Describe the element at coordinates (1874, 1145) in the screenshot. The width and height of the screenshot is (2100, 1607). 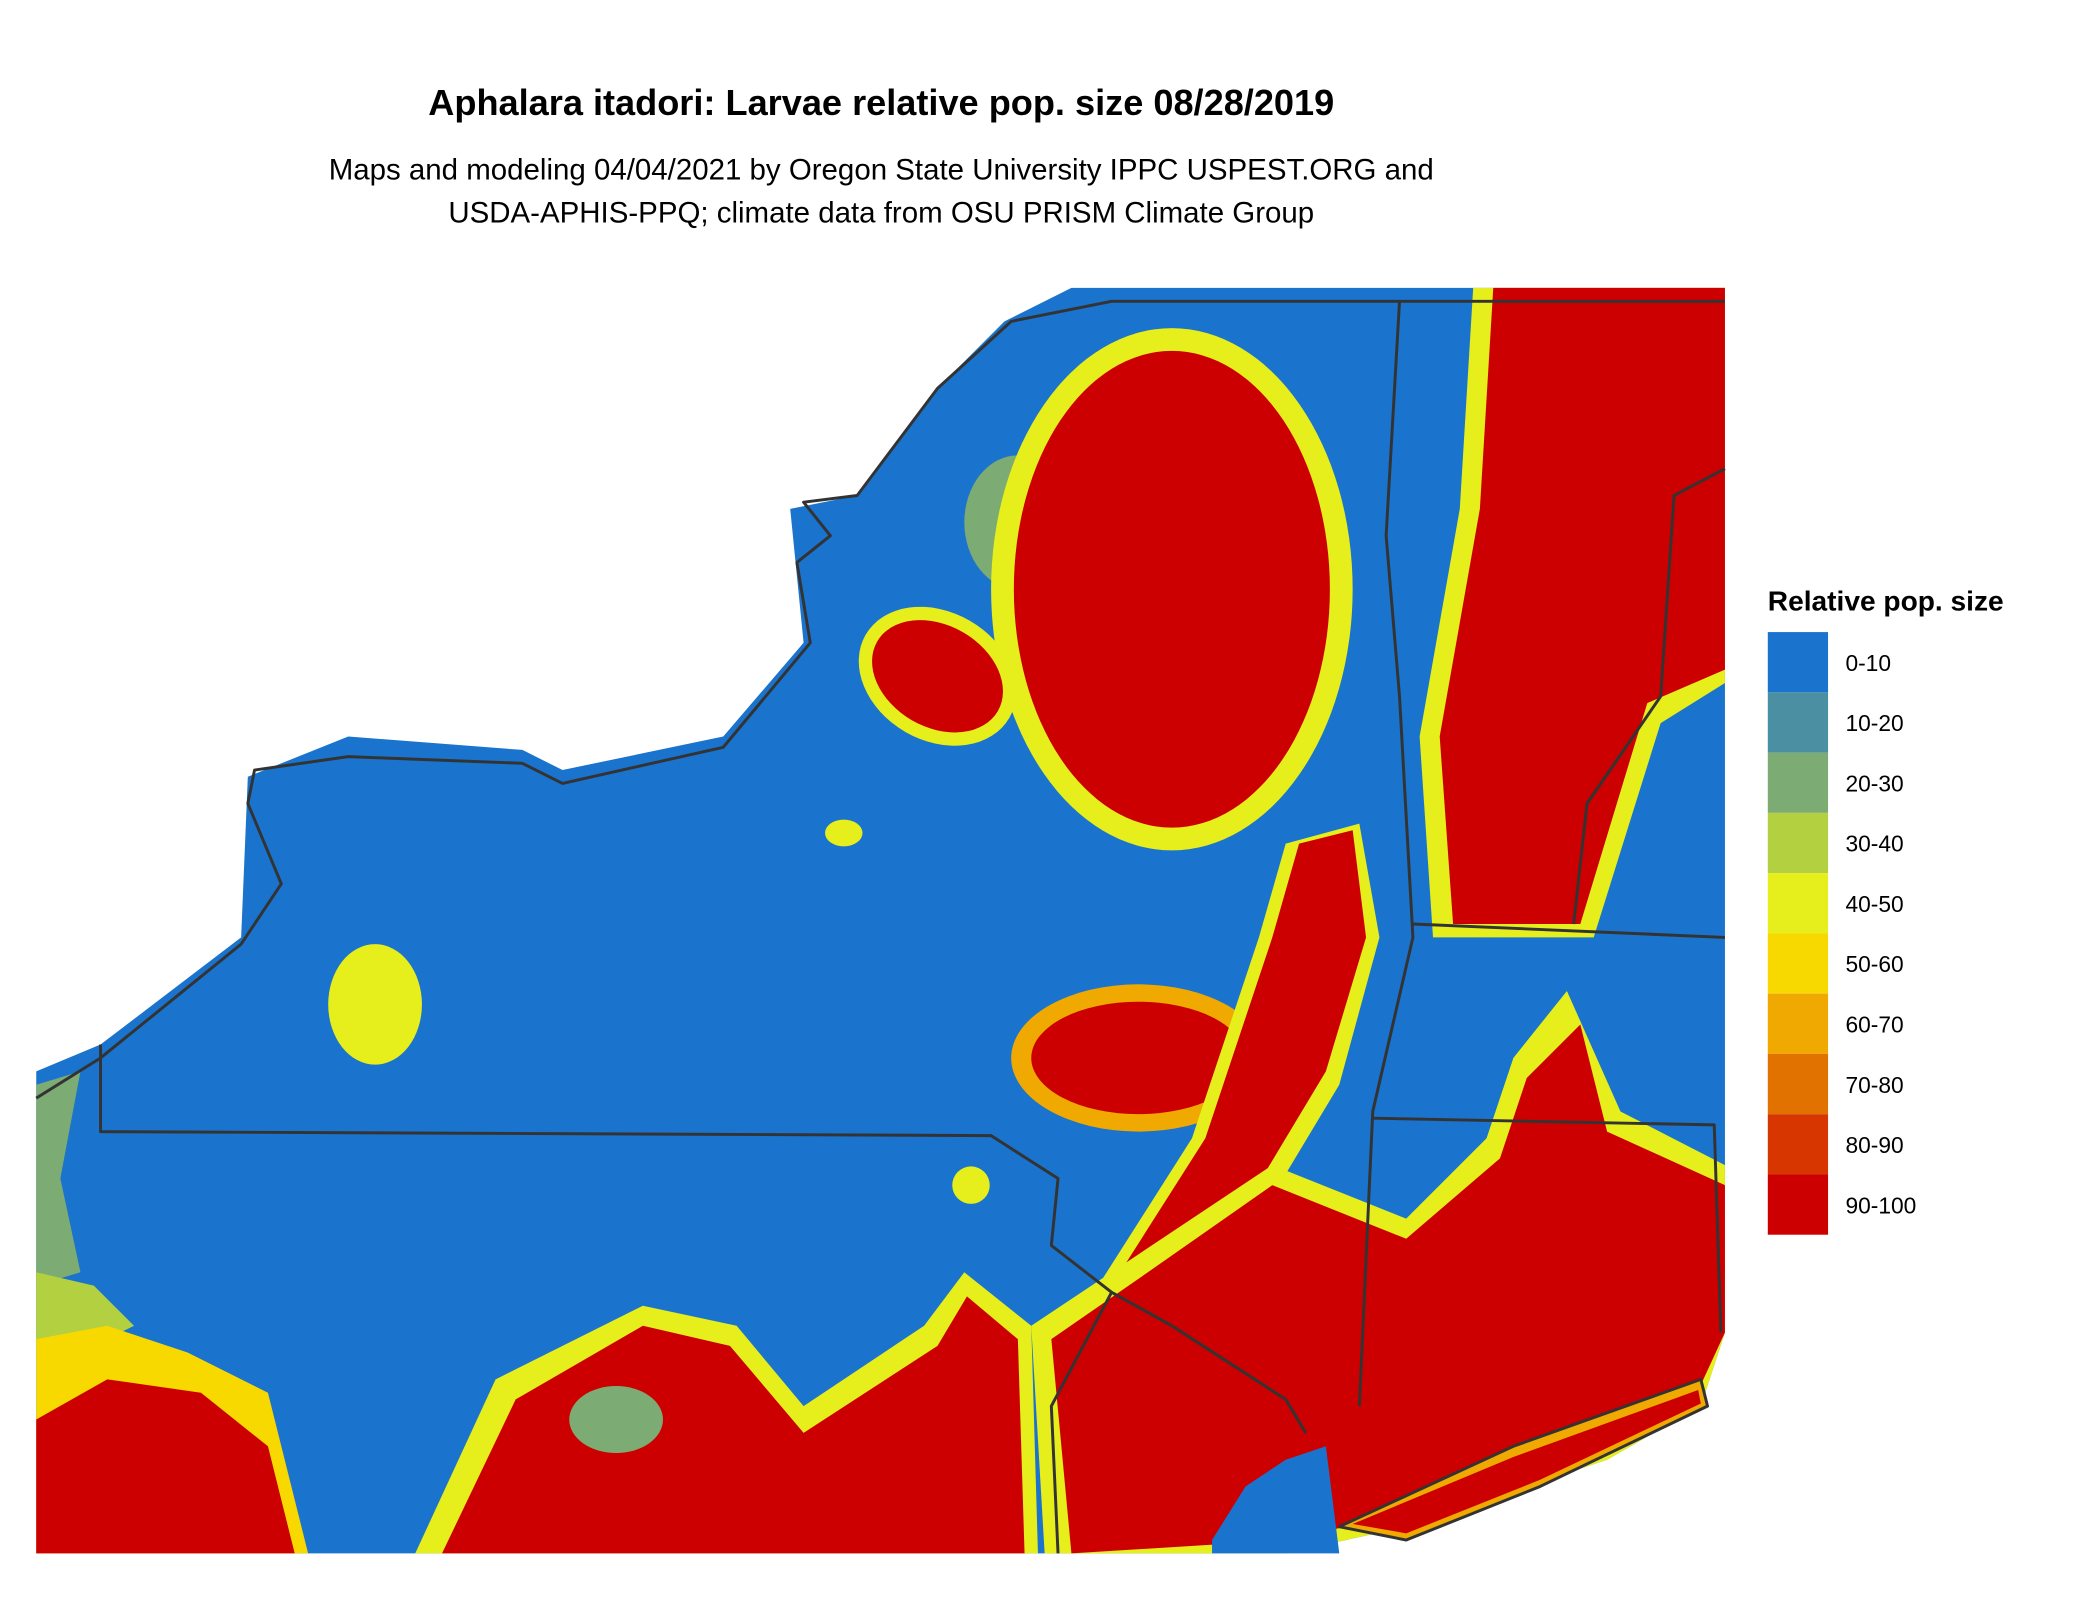
I see `legend-label: 80-90` at that location.